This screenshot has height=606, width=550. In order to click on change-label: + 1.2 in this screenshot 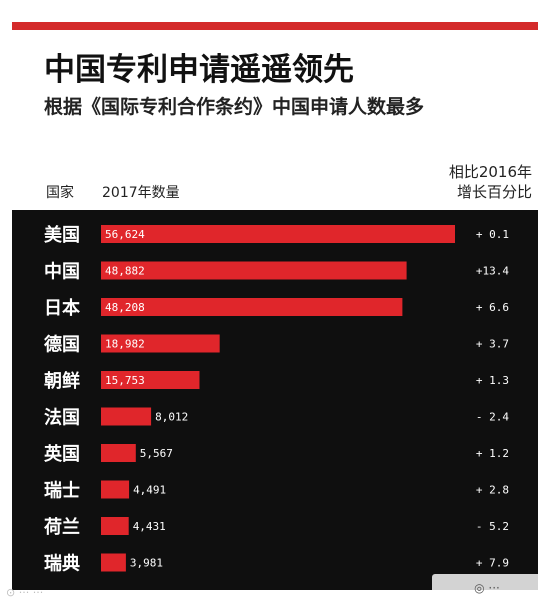, I will do `click(492, 453)`.